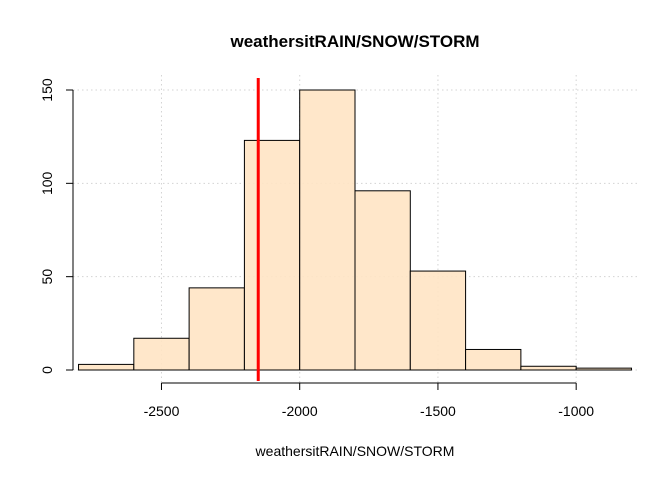 The height and width of the screenshot is (480, 672). Describe the element at coordinates (576, 411) in the screenshot. I see `x-tick-label: -1000` at that location.